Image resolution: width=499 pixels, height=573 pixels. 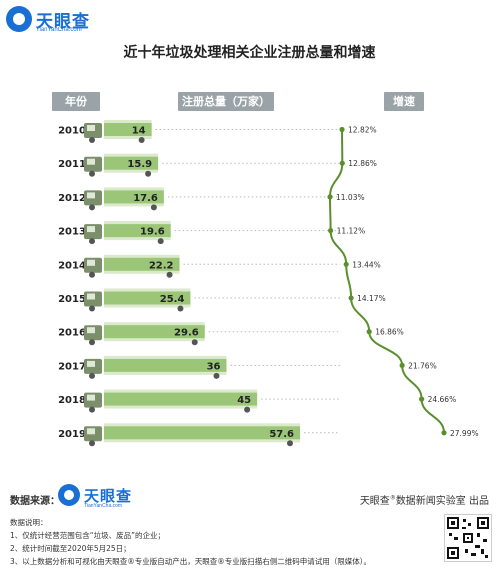 I want to click on growth-label: 12.86%, so click(x=362, y=163).